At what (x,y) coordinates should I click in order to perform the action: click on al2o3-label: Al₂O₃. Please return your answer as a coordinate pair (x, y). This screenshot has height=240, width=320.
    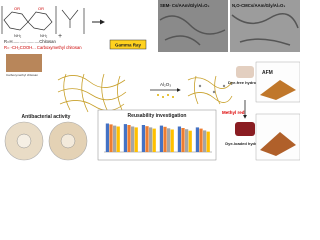
    Looking at the image, I should click on (165, 84).